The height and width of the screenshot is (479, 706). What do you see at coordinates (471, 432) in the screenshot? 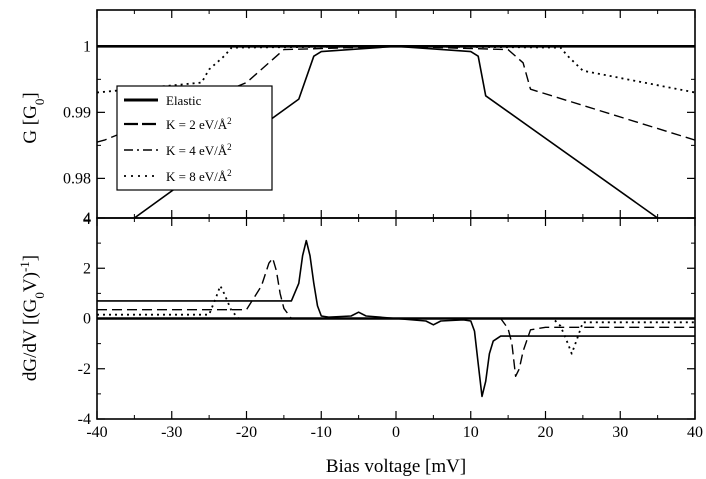
I see `x-tick-label: 10` at bounding box center [471, 432].